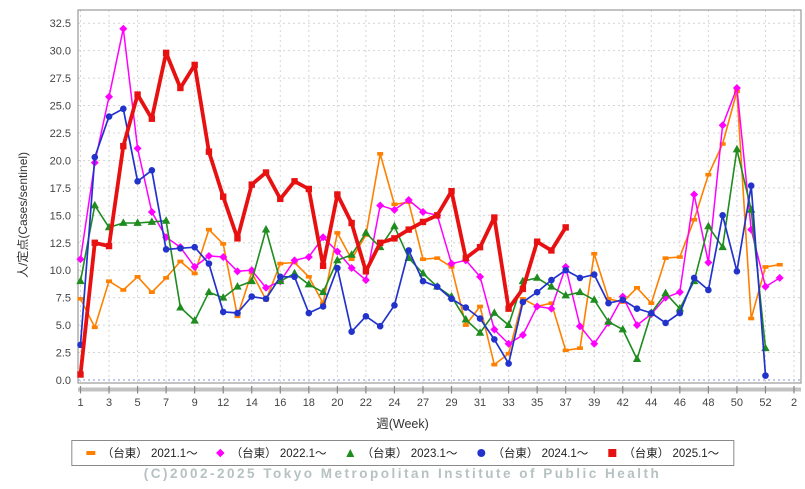 The width and height of the screenshot is (805, 489). What do you see at coordinates (166, 403) in the screenshot?
I see `x-tick-label: 7` at bounding box center [166, 403].